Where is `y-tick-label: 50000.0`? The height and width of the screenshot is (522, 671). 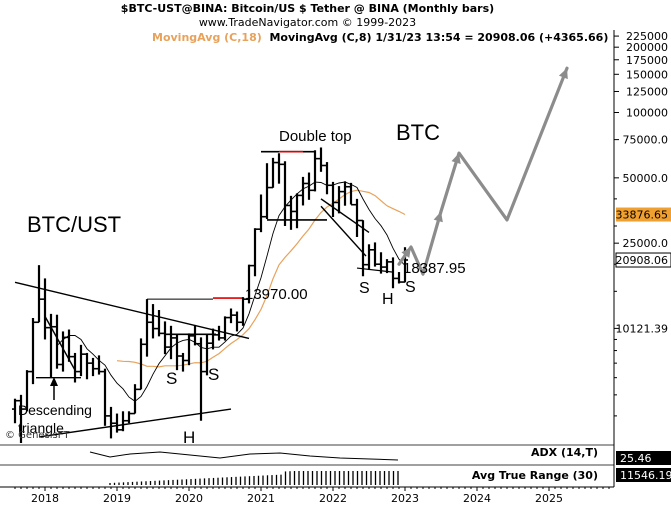
y-tick-label: 50000.0 is located at coordinates (646, 178).